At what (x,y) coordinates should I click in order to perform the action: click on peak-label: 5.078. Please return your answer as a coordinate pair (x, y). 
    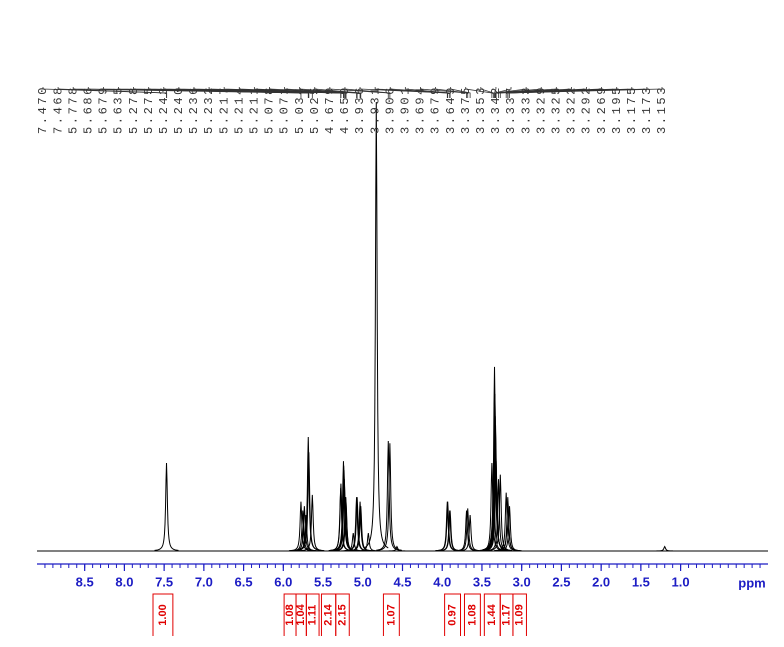
    Looking at the image, I should click on (270, 109).